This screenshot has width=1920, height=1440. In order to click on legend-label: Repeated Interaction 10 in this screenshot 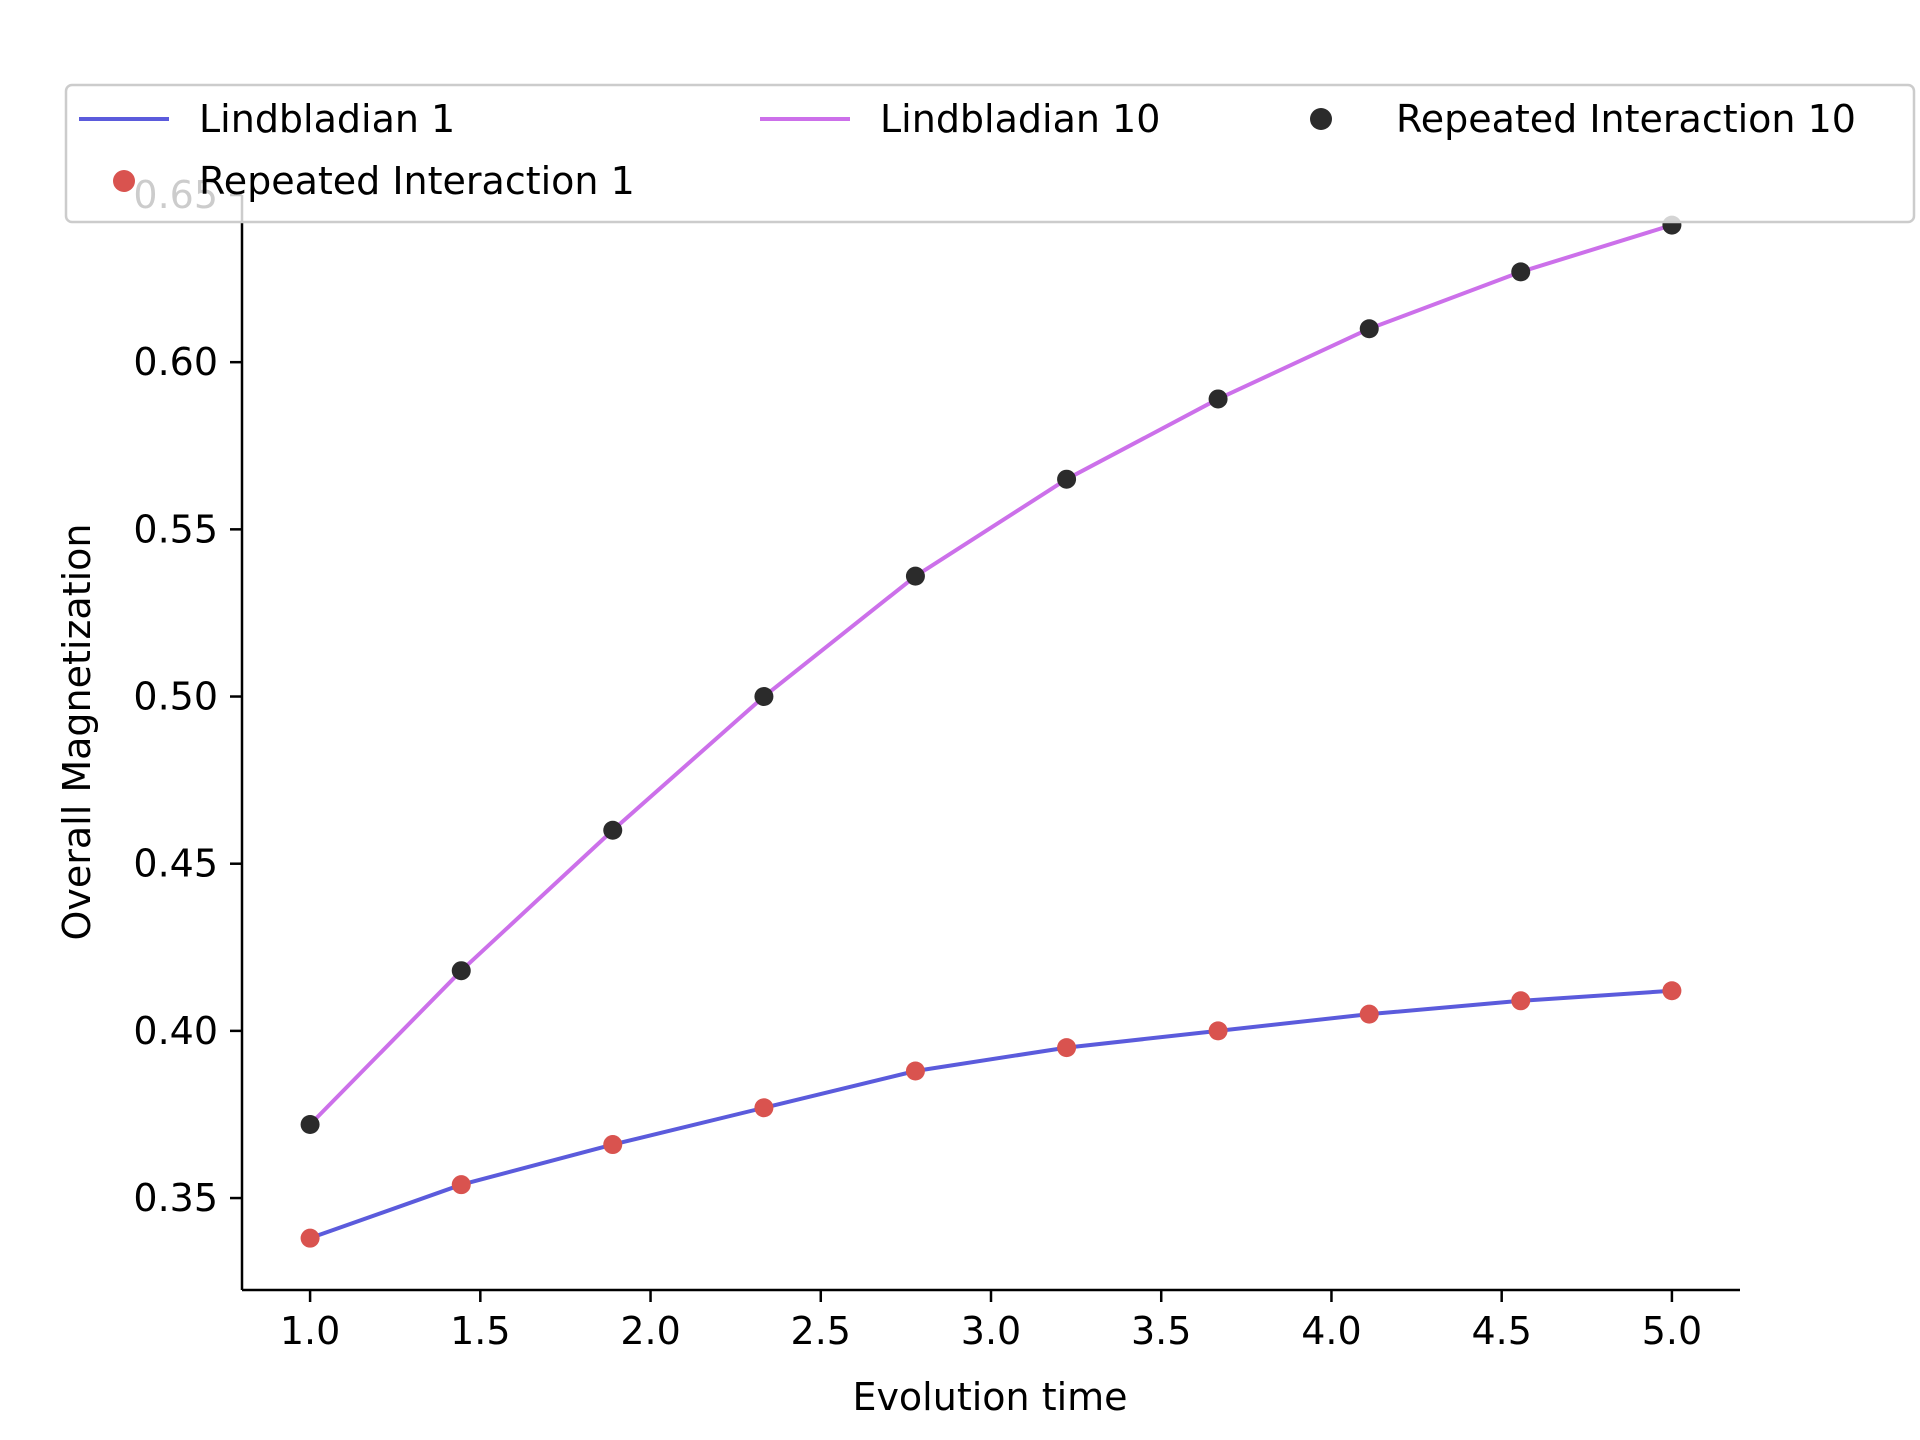, I will do `click(1626, 119)`.